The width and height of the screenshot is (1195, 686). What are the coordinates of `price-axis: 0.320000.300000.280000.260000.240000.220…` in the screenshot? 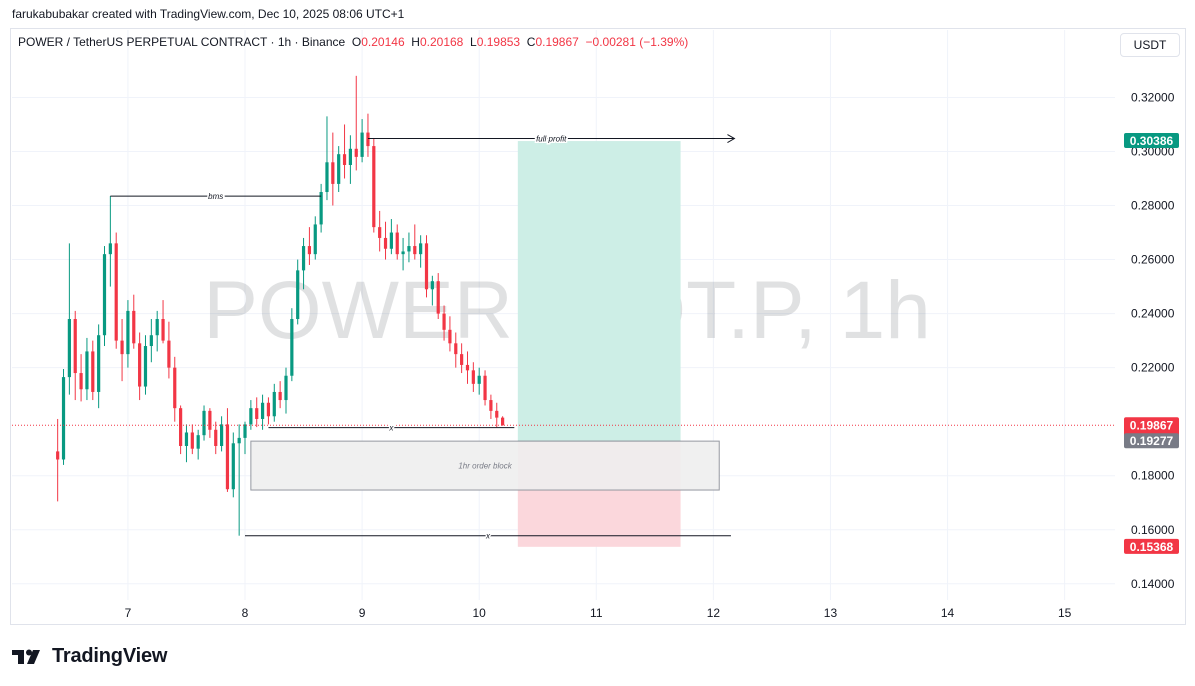 It's located at (1153, 340).